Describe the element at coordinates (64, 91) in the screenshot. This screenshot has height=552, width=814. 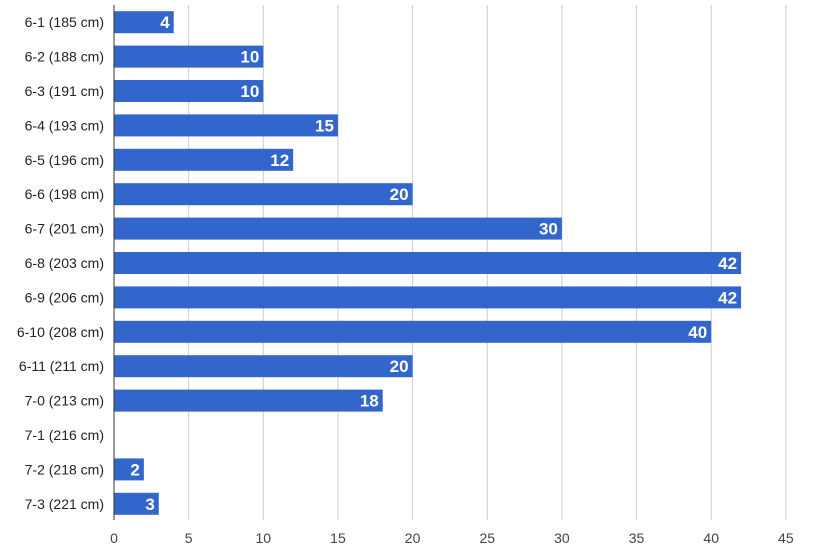
I see `category-label: 6-3 (191 cm)` at that location.